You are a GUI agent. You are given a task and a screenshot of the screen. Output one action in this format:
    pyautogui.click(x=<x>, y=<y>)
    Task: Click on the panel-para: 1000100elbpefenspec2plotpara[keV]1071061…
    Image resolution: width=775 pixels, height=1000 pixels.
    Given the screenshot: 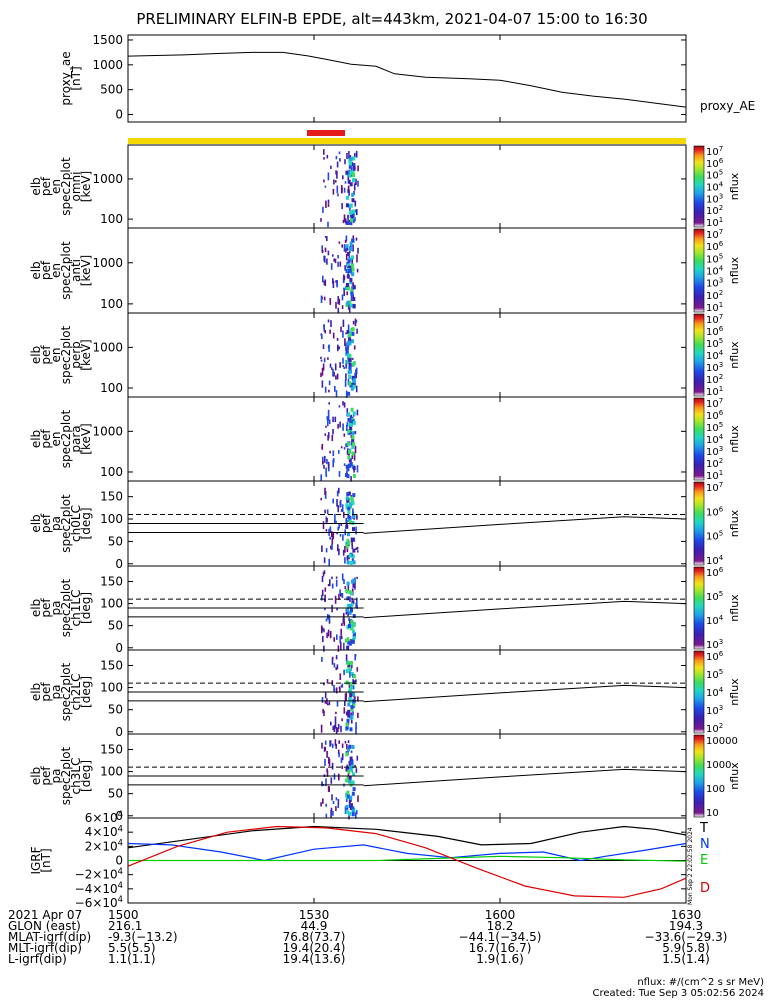 What is the action you would take?
    pyautogui.click(x=385, y=439)
    